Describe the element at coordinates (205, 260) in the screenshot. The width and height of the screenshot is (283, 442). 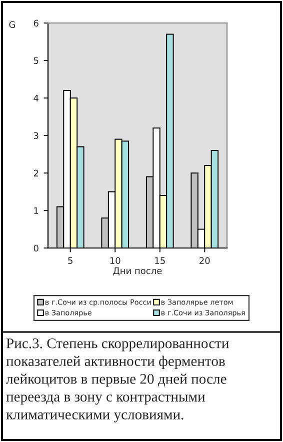
I see `x-tick-label: 20` at that location.